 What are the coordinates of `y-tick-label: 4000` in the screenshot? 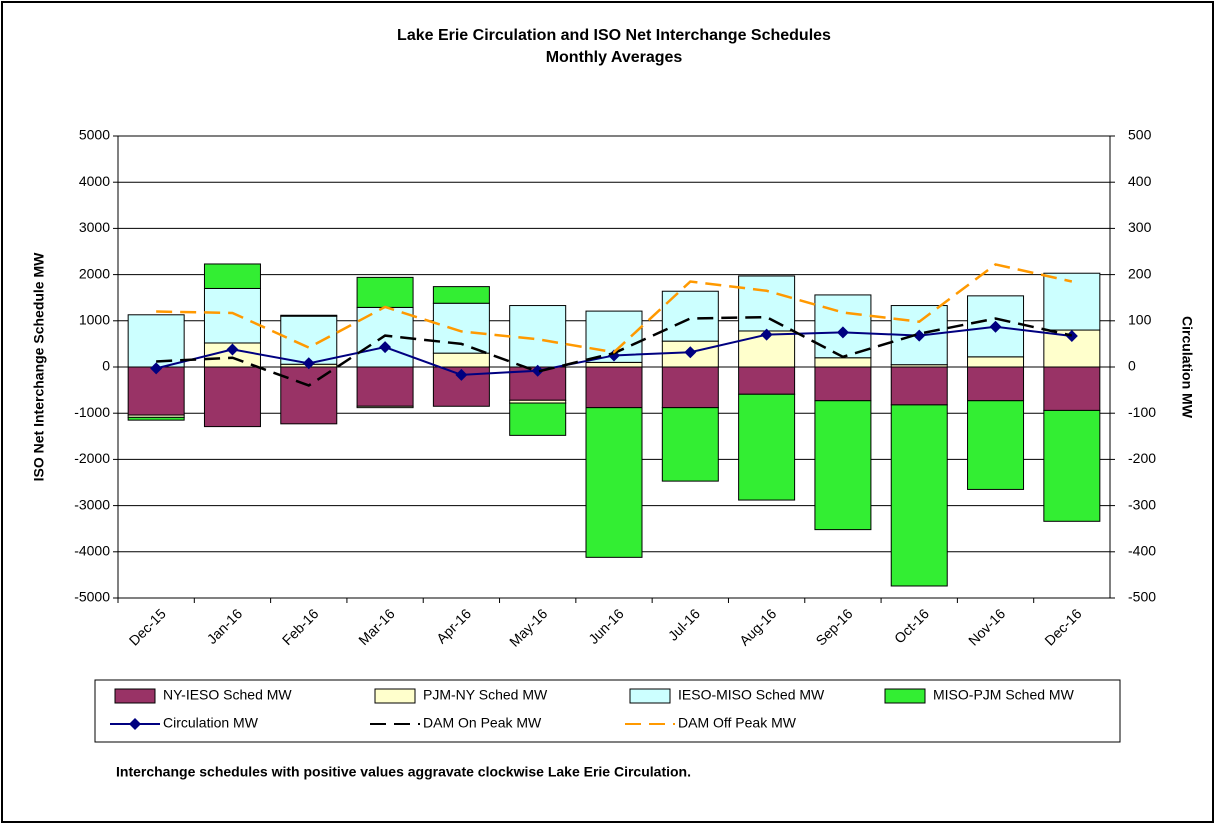 It's located at (94, 181).